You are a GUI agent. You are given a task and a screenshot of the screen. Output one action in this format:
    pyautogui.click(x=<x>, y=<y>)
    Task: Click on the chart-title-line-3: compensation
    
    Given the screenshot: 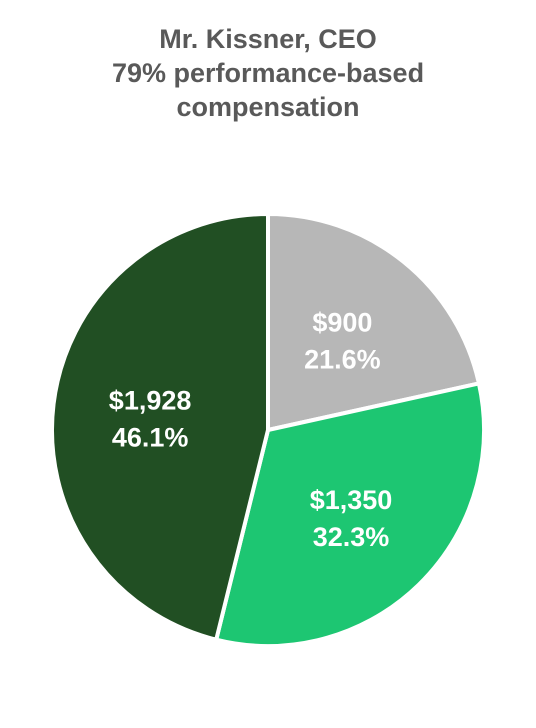 What is the action you would take?
    pyautogui.click(x=268, y=107)
    